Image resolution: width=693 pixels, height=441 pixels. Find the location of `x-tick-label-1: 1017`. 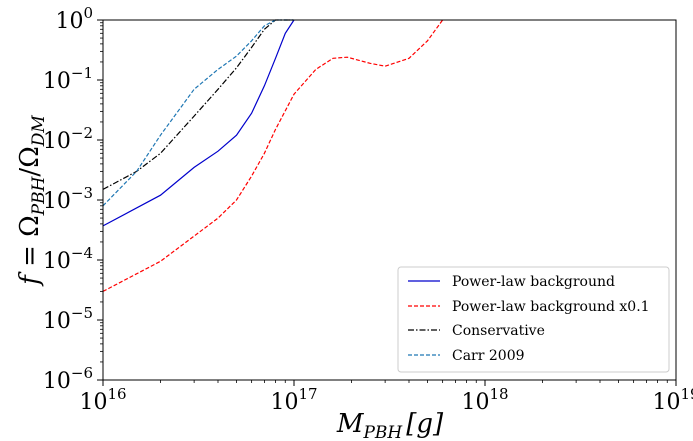

x-tick-label-1: 1017 is located at coordinates (293, 400).